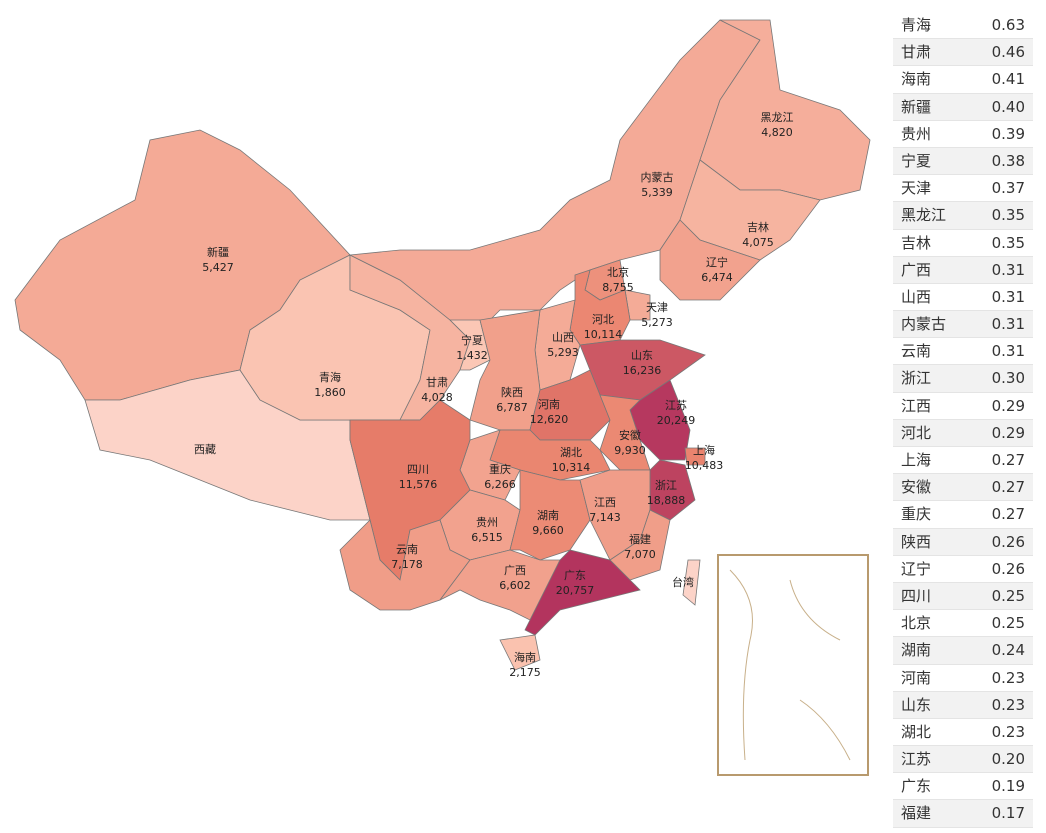 The image size is (1046, 833). I want to click on province-value: 20,249, so click(676, 420).